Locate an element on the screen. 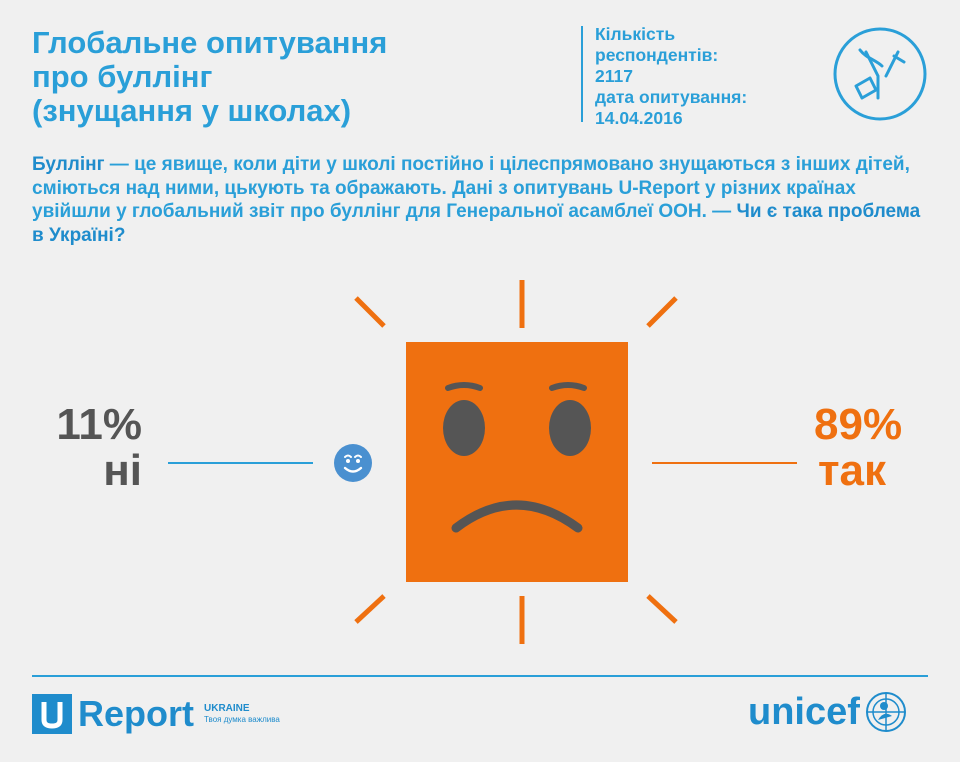 This screenshot has width=960, height=762. yes-value-label: 89% is located at coordinates (858, 424).